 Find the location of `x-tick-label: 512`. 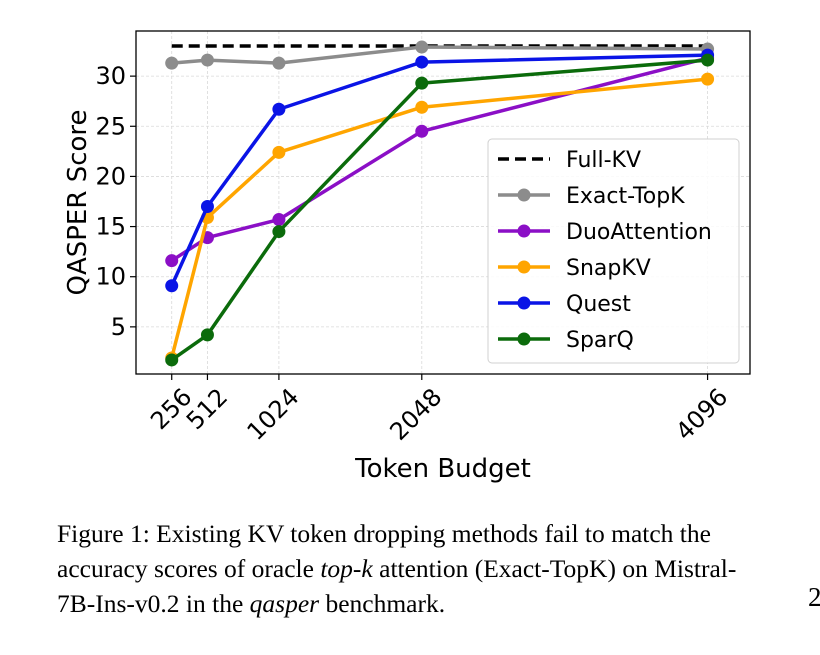

x-tick-label: 512 is located at coordinates (207, 409).